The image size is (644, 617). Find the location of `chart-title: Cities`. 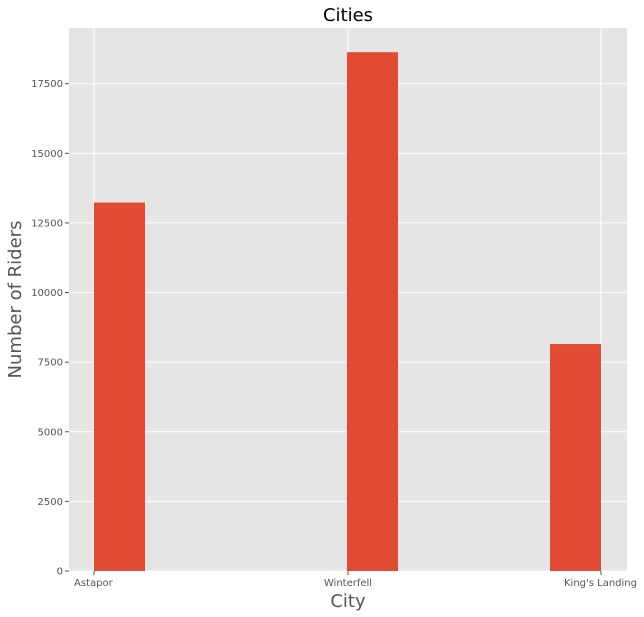

chart-title: Cities is located at coordinates (348, 15).